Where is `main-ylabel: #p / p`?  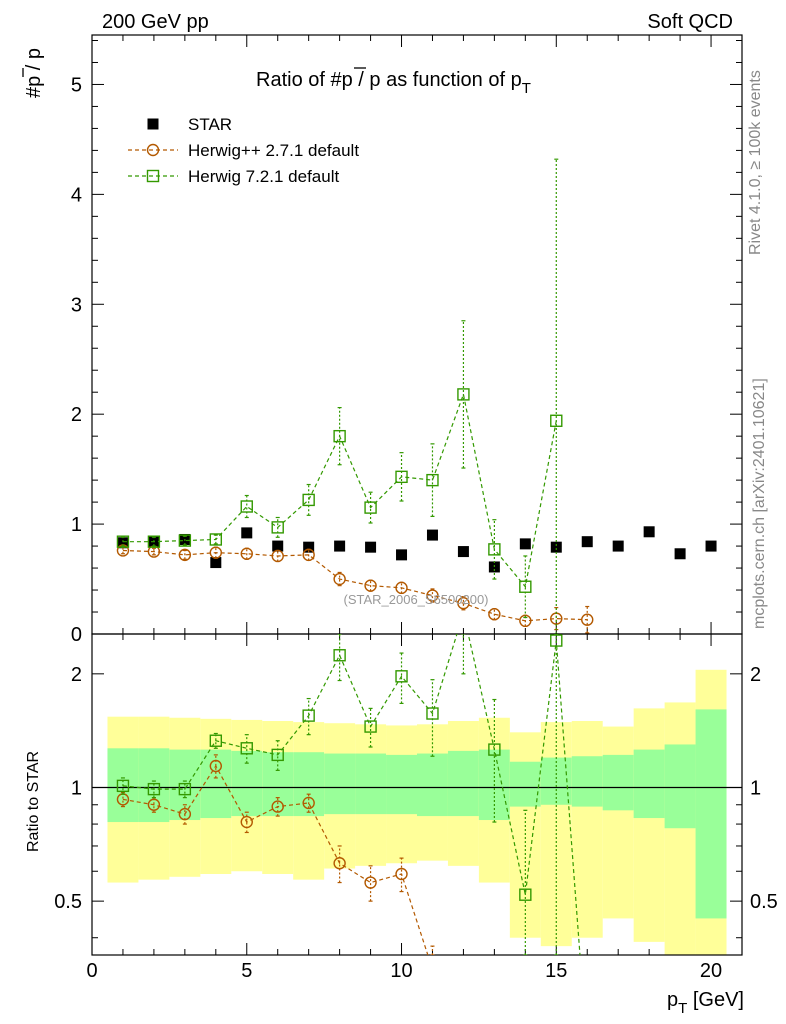
main-ylabel: #p / p is located at coordinates (34, 73).